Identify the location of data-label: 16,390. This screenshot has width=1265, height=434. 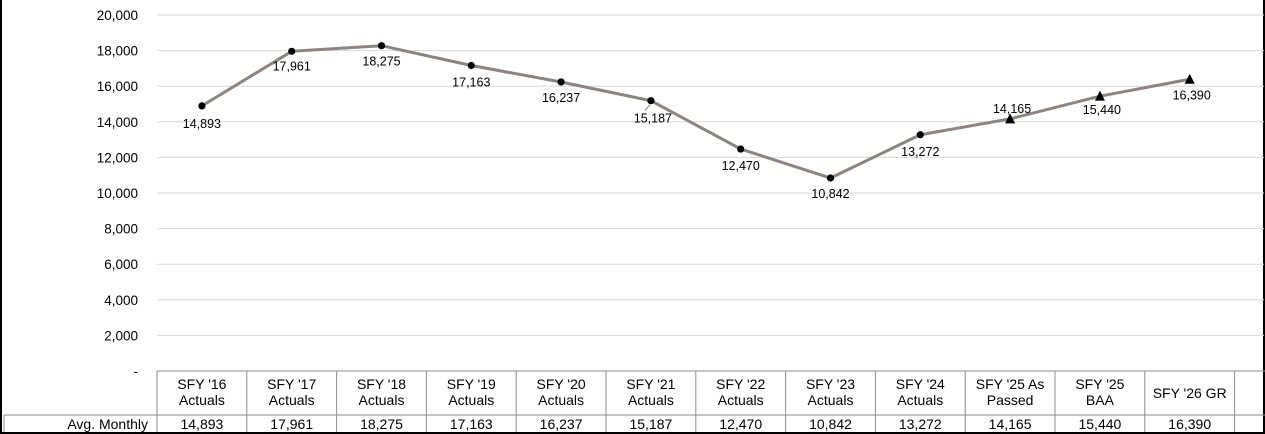
(1192, 95).